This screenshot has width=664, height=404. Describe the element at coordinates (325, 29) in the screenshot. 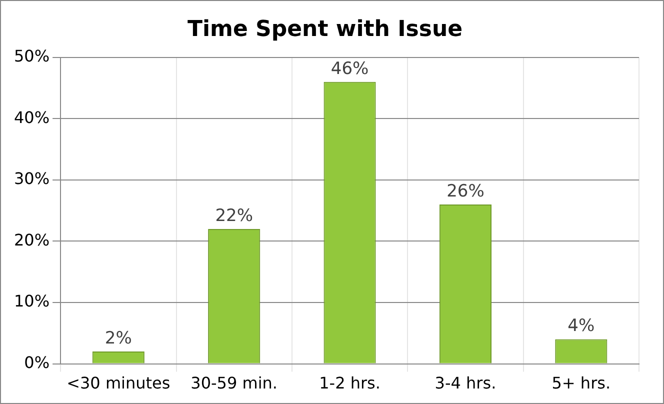

I see `chart-title: Time Spent with Issue` at that location.